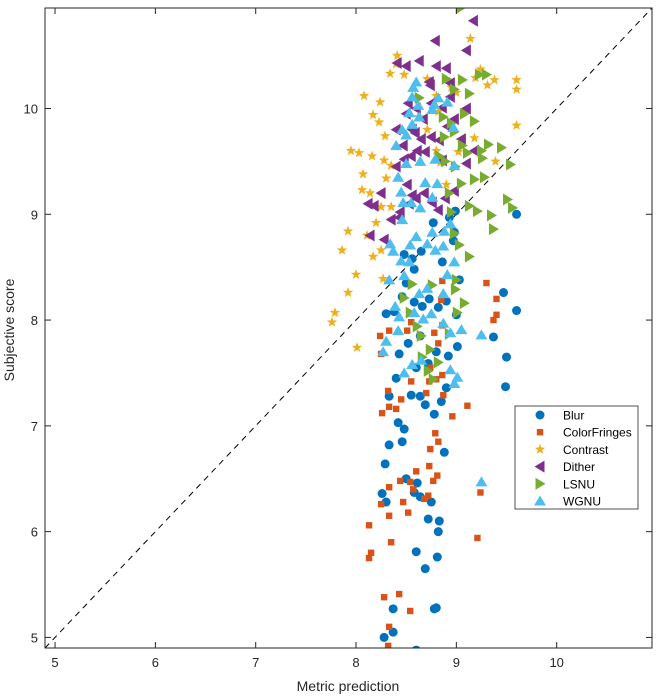  I want to click on x-tick-label: 7, so click(255, 662).